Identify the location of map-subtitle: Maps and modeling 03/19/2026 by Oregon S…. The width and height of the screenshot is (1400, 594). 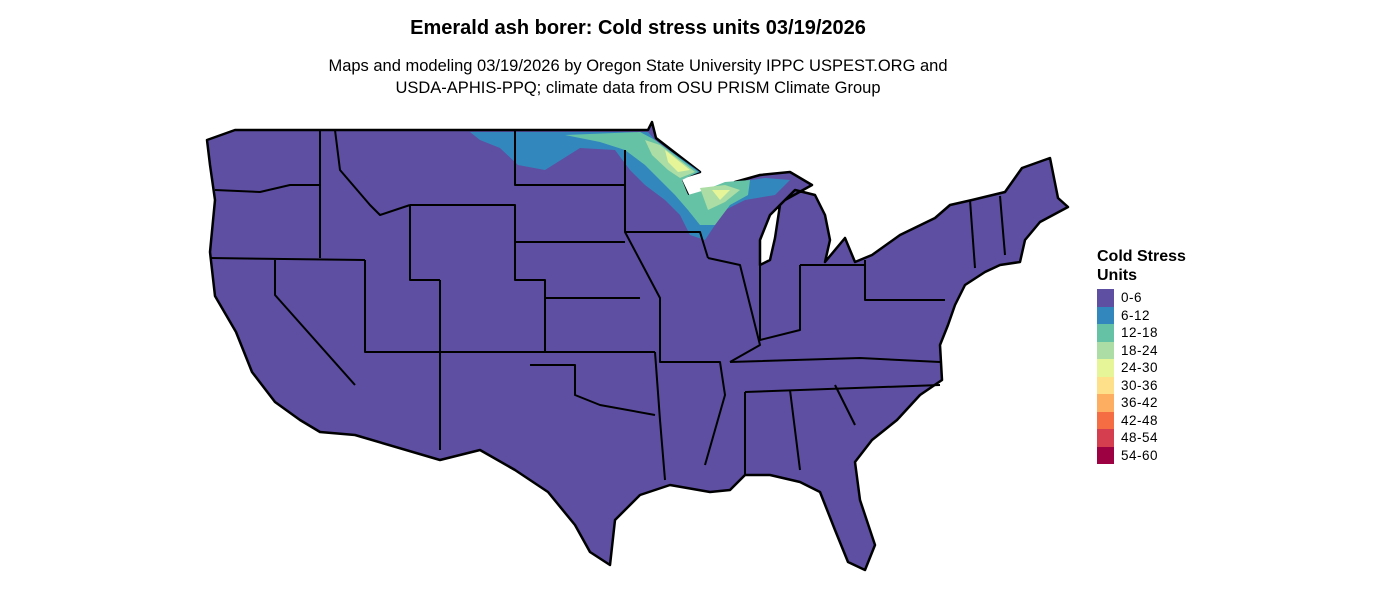
(638, 77).